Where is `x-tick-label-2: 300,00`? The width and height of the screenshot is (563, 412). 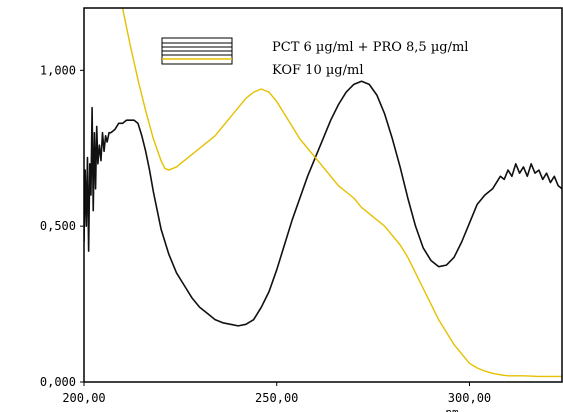 x-tick-label-2: 300,00 is located at coordinates (469, 398).